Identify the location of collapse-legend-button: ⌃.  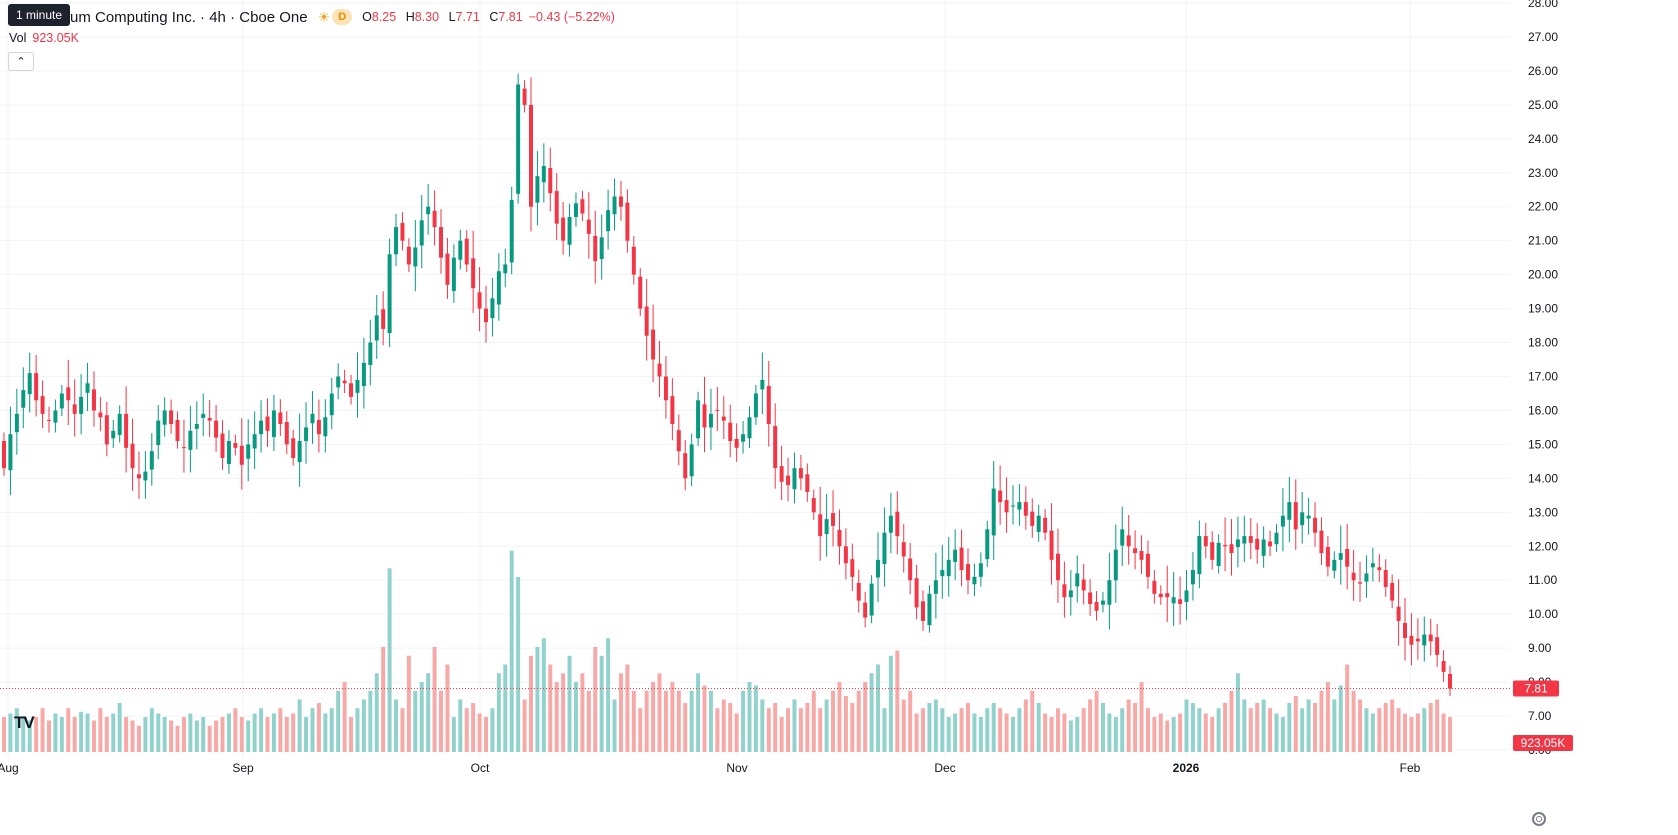
(21, 61).